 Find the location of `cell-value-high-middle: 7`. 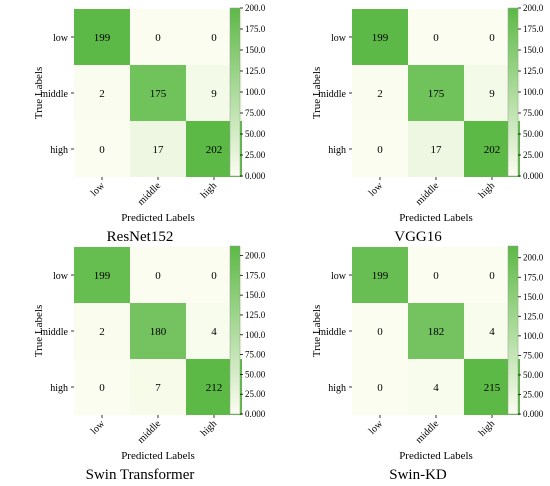

cell-value-high-middle: 7 is located at coordinates (158, 388).